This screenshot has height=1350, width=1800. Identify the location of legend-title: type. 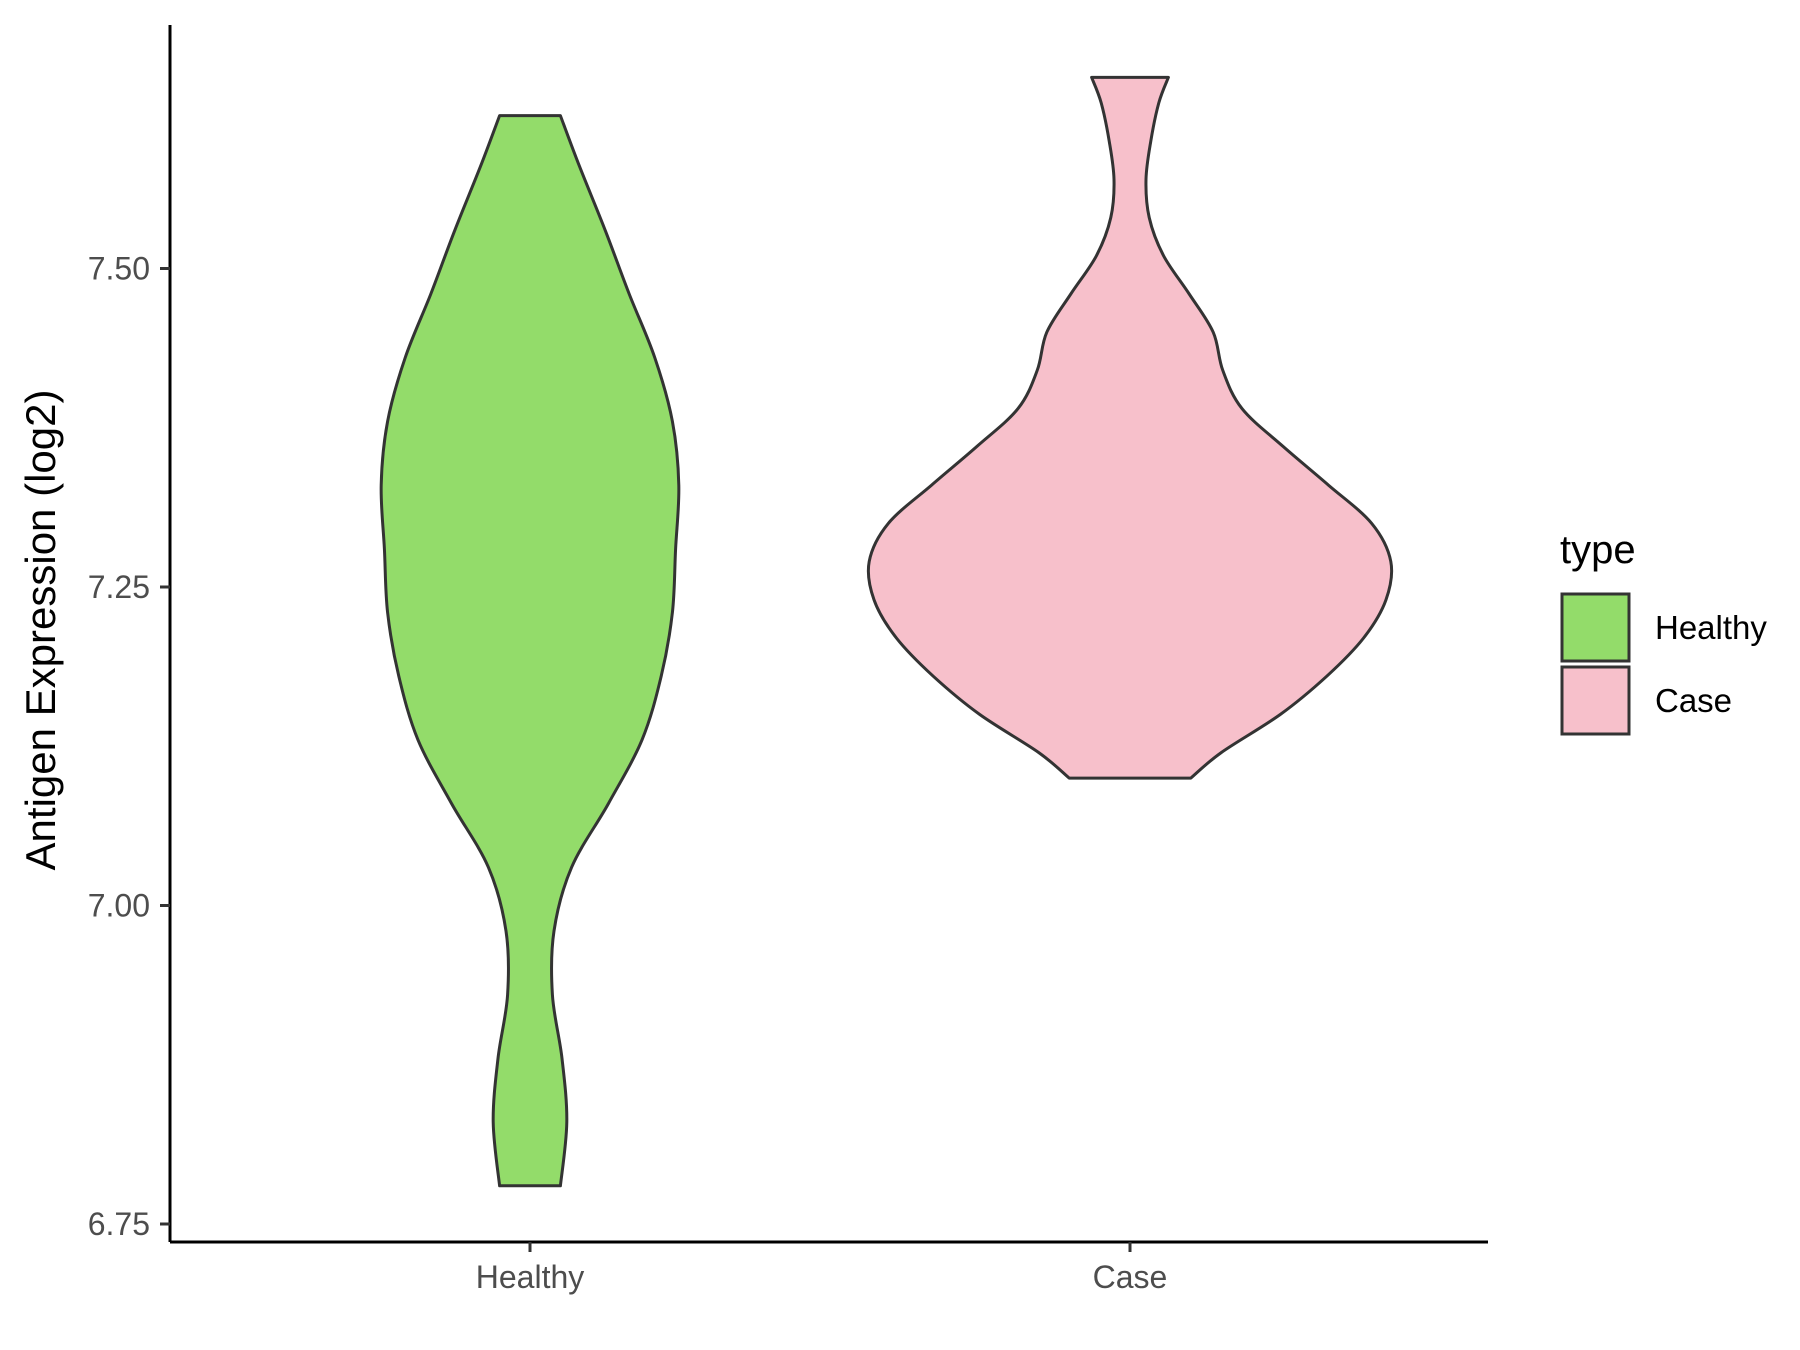
(1598, 550).